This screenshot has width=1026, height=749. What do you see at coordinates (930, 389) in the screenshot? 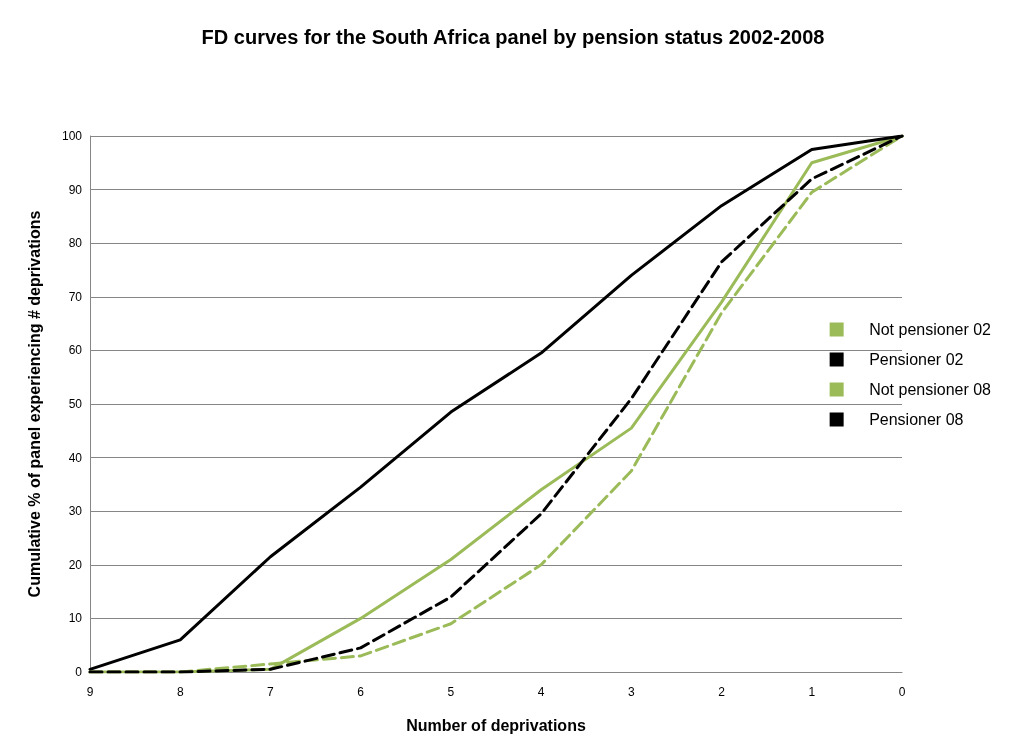
I see `legend-label: Not pensioner 08` at bounding box center [930, 389].